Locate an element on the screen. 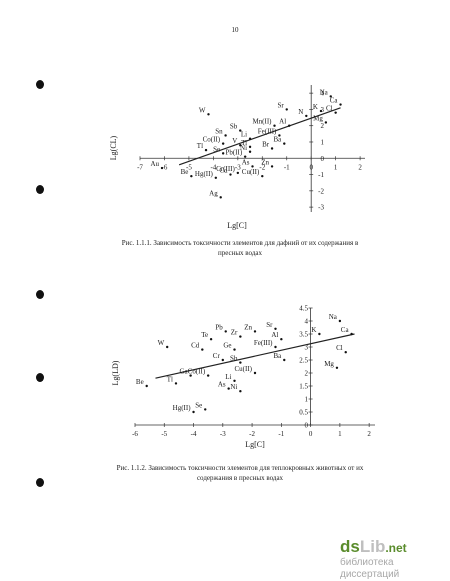 The width and height of the screenshot is (450, 581). point-label: Cd is located at coordinates (195, 346).